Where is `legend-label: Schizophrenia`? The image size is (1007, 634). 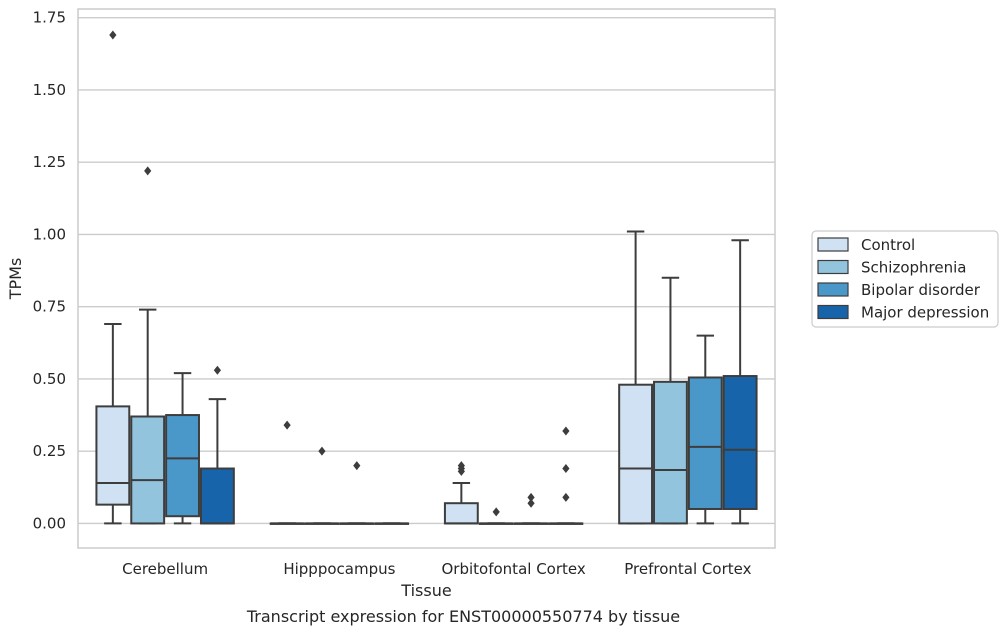 legend-label: Schizophrenia is located at coordinates (913, 268).